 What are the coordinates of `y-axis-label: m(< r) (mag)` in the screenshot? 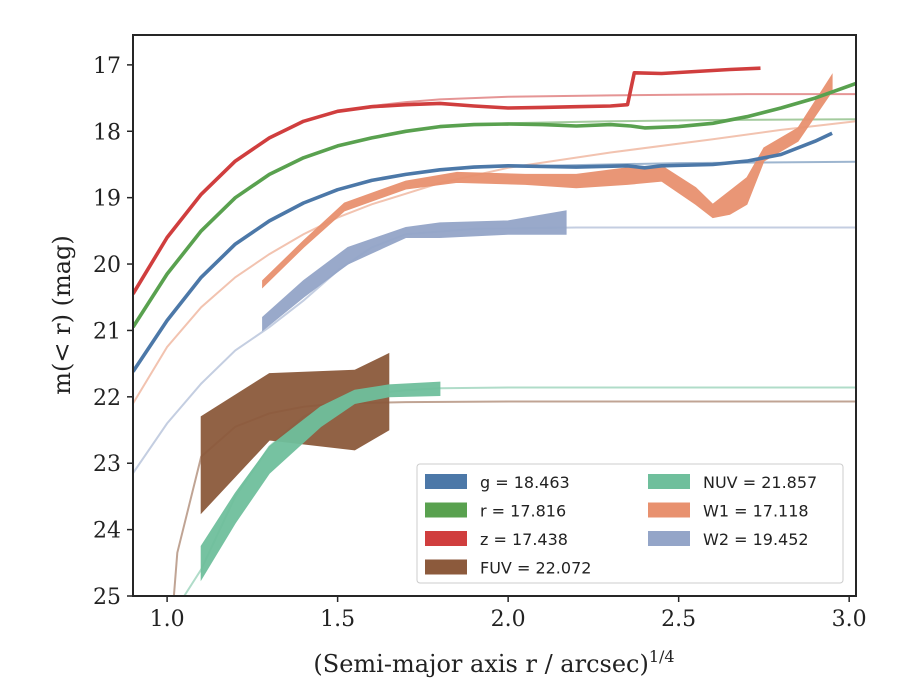 It's located at (62, 314).